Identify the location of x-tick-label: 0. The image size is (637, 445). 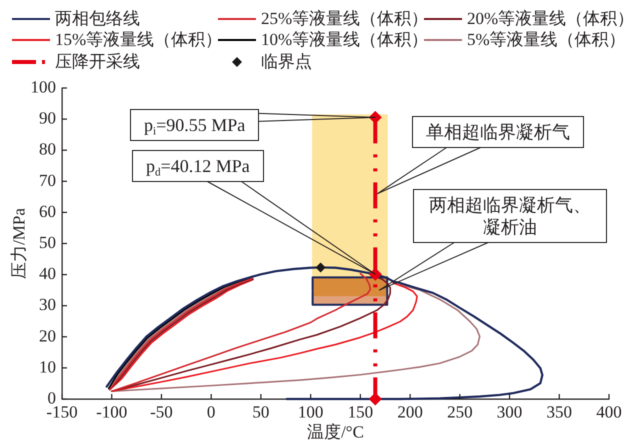
(211, 412).